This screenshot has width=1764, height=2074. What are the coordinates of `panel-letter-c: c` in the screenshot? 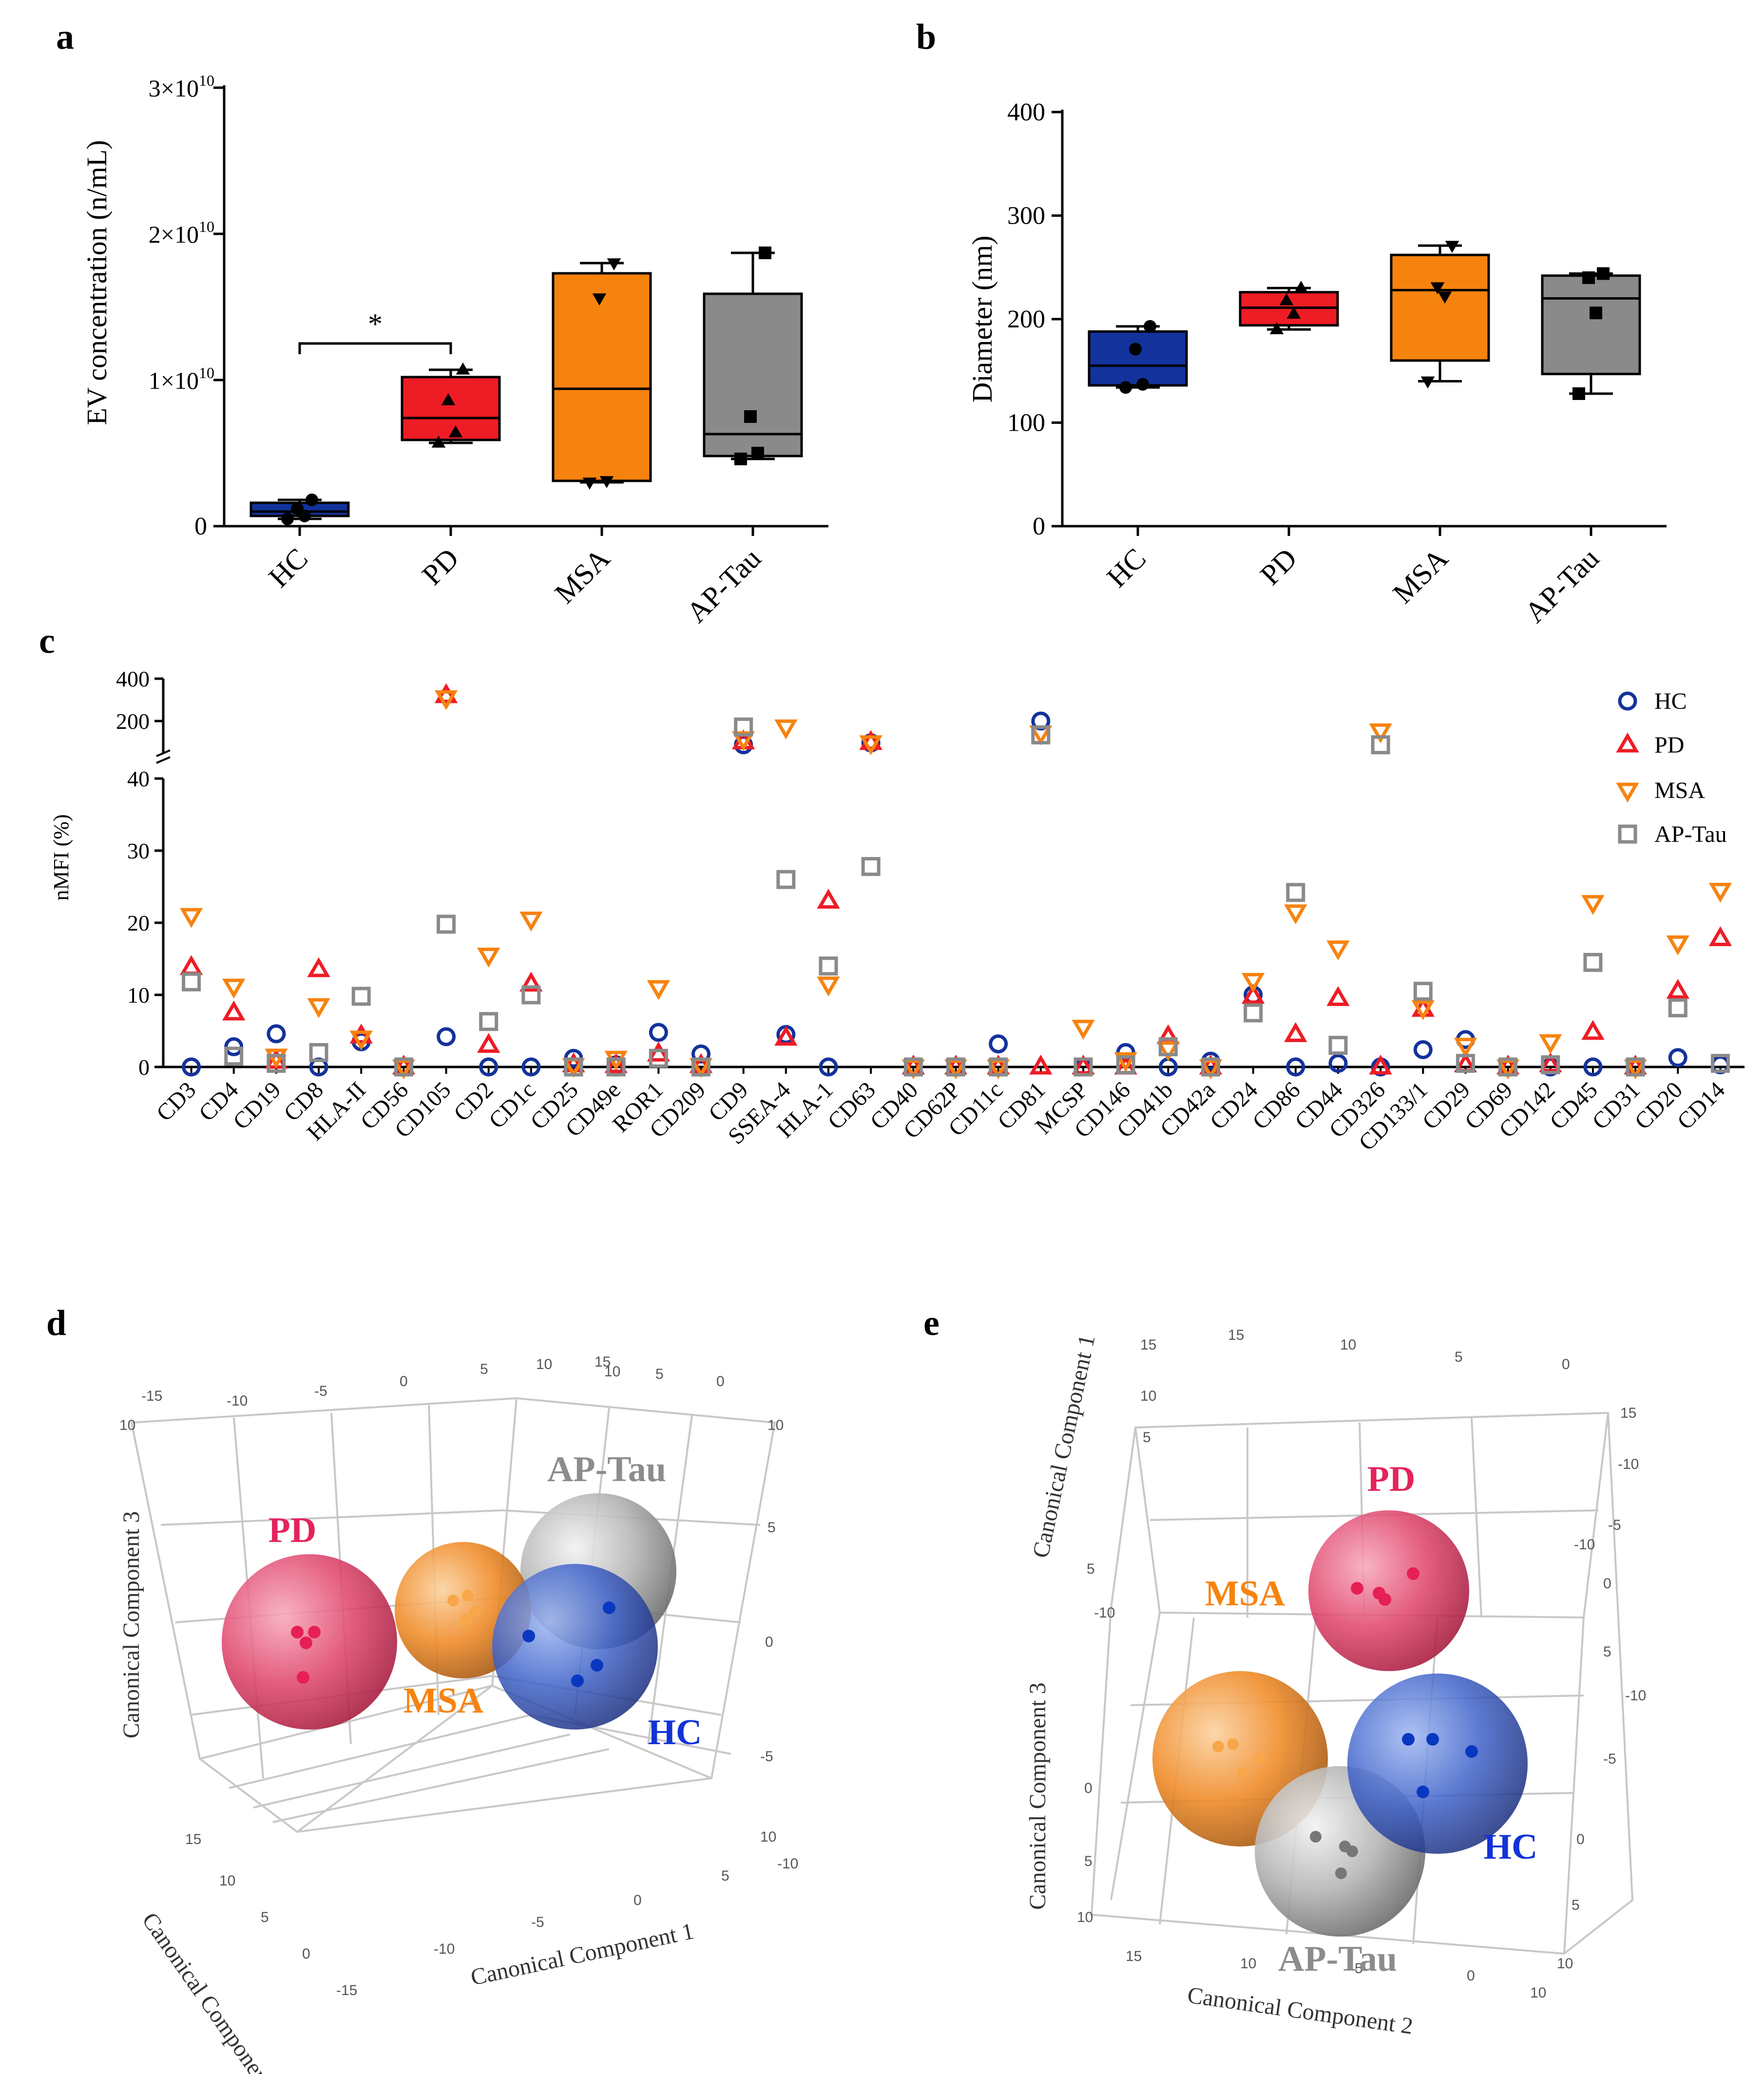 It's located at (47, 641).